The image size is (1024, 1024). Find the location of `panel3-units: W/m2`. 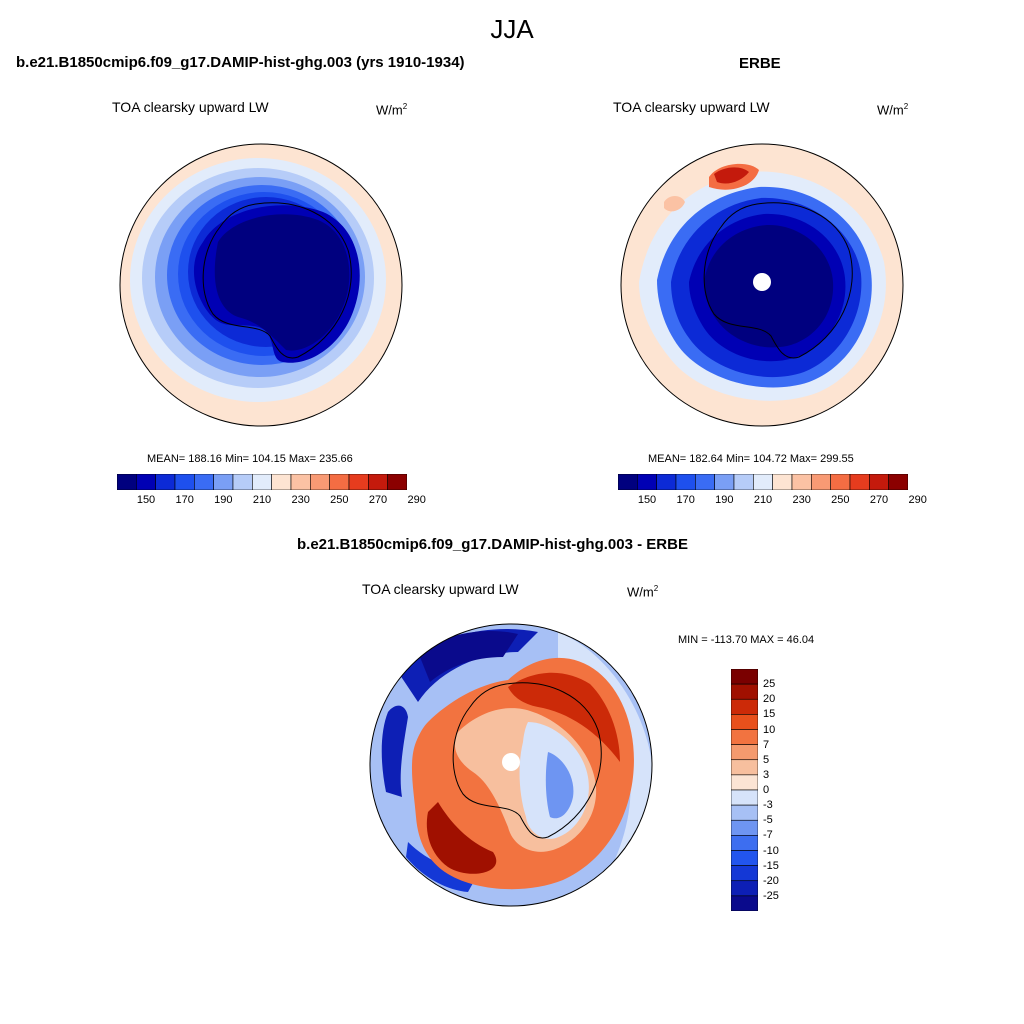

panel3-units: W/m2 is located at coordinates (643, 592).